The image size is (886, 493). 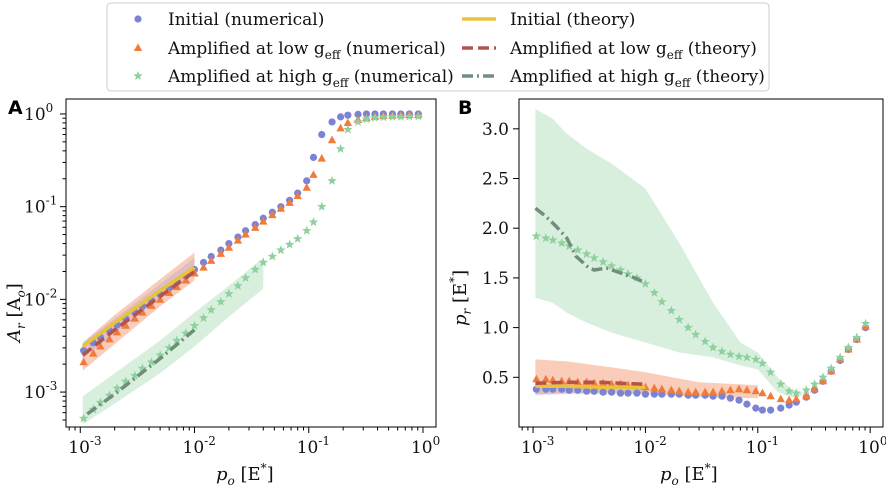 What do you see at coordinates (245, 474) in the screenshot?
I see `panel-a-xlabel: po [E*]` at bounding box center [245, 474].